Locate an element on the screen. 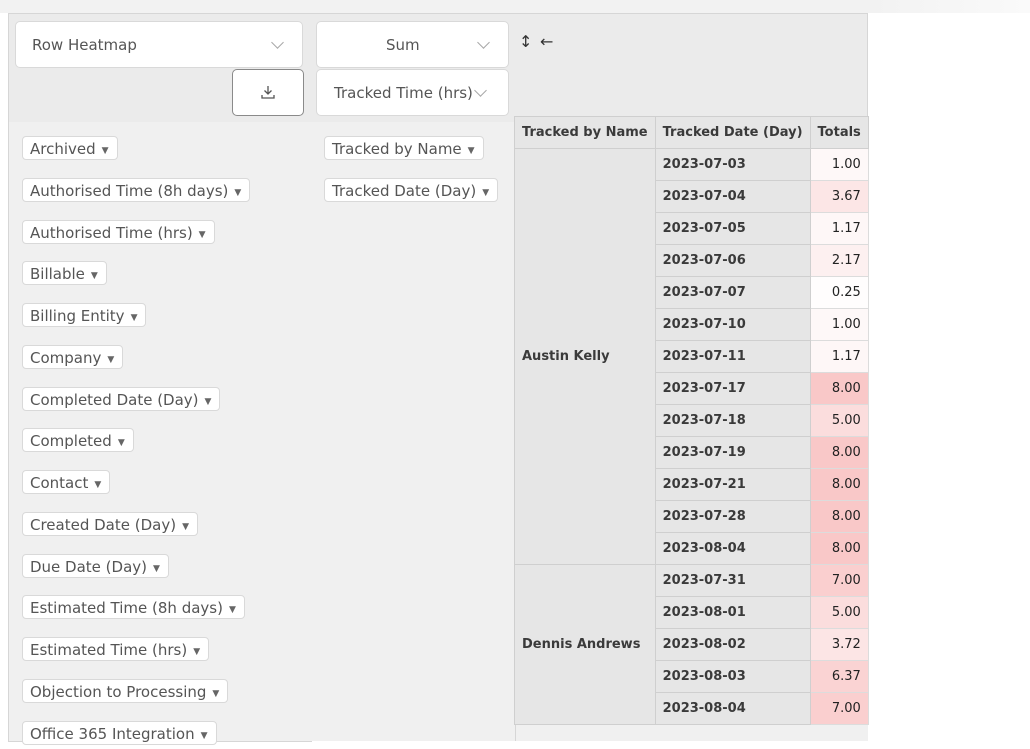 This screenshot has width=1030, height=749. table-row: 2023-08-02 3.72 is located at coordinates (692, 644).